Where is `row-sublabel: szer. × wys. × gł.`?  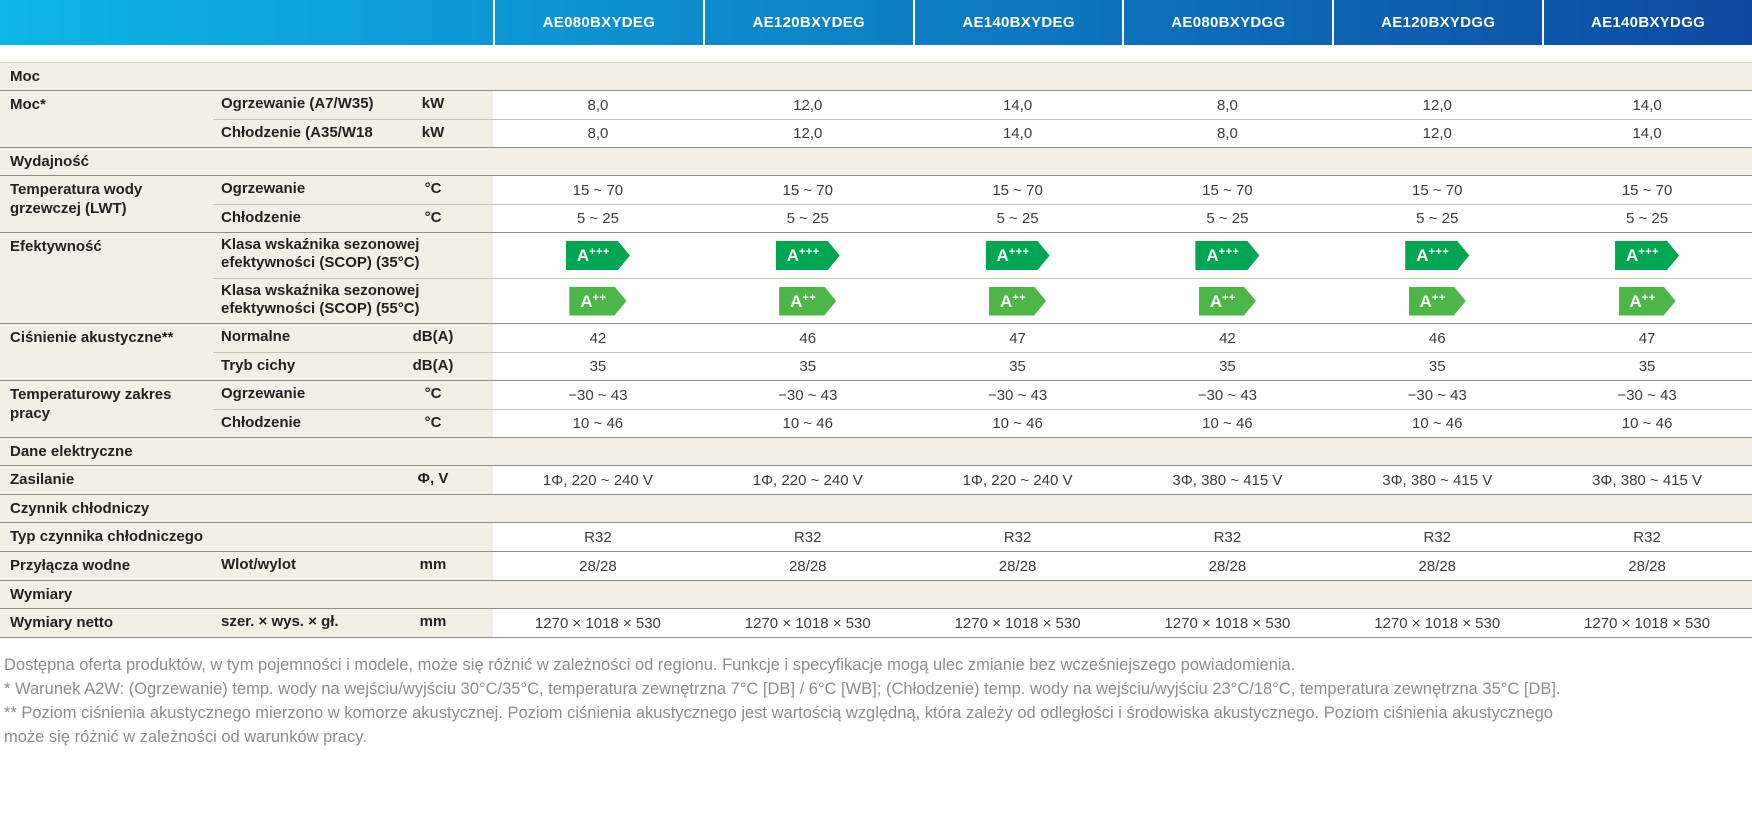
row-sublabel: szer. × wys. × gł. is located at coordinates (293, 623).